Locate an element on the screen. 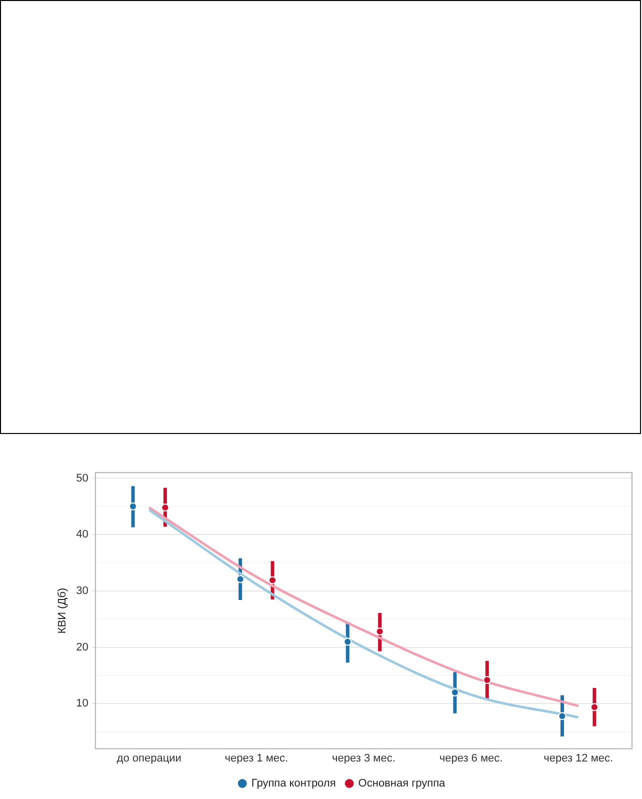  y-tick-label: 50 is located at coordinates (82, 478).